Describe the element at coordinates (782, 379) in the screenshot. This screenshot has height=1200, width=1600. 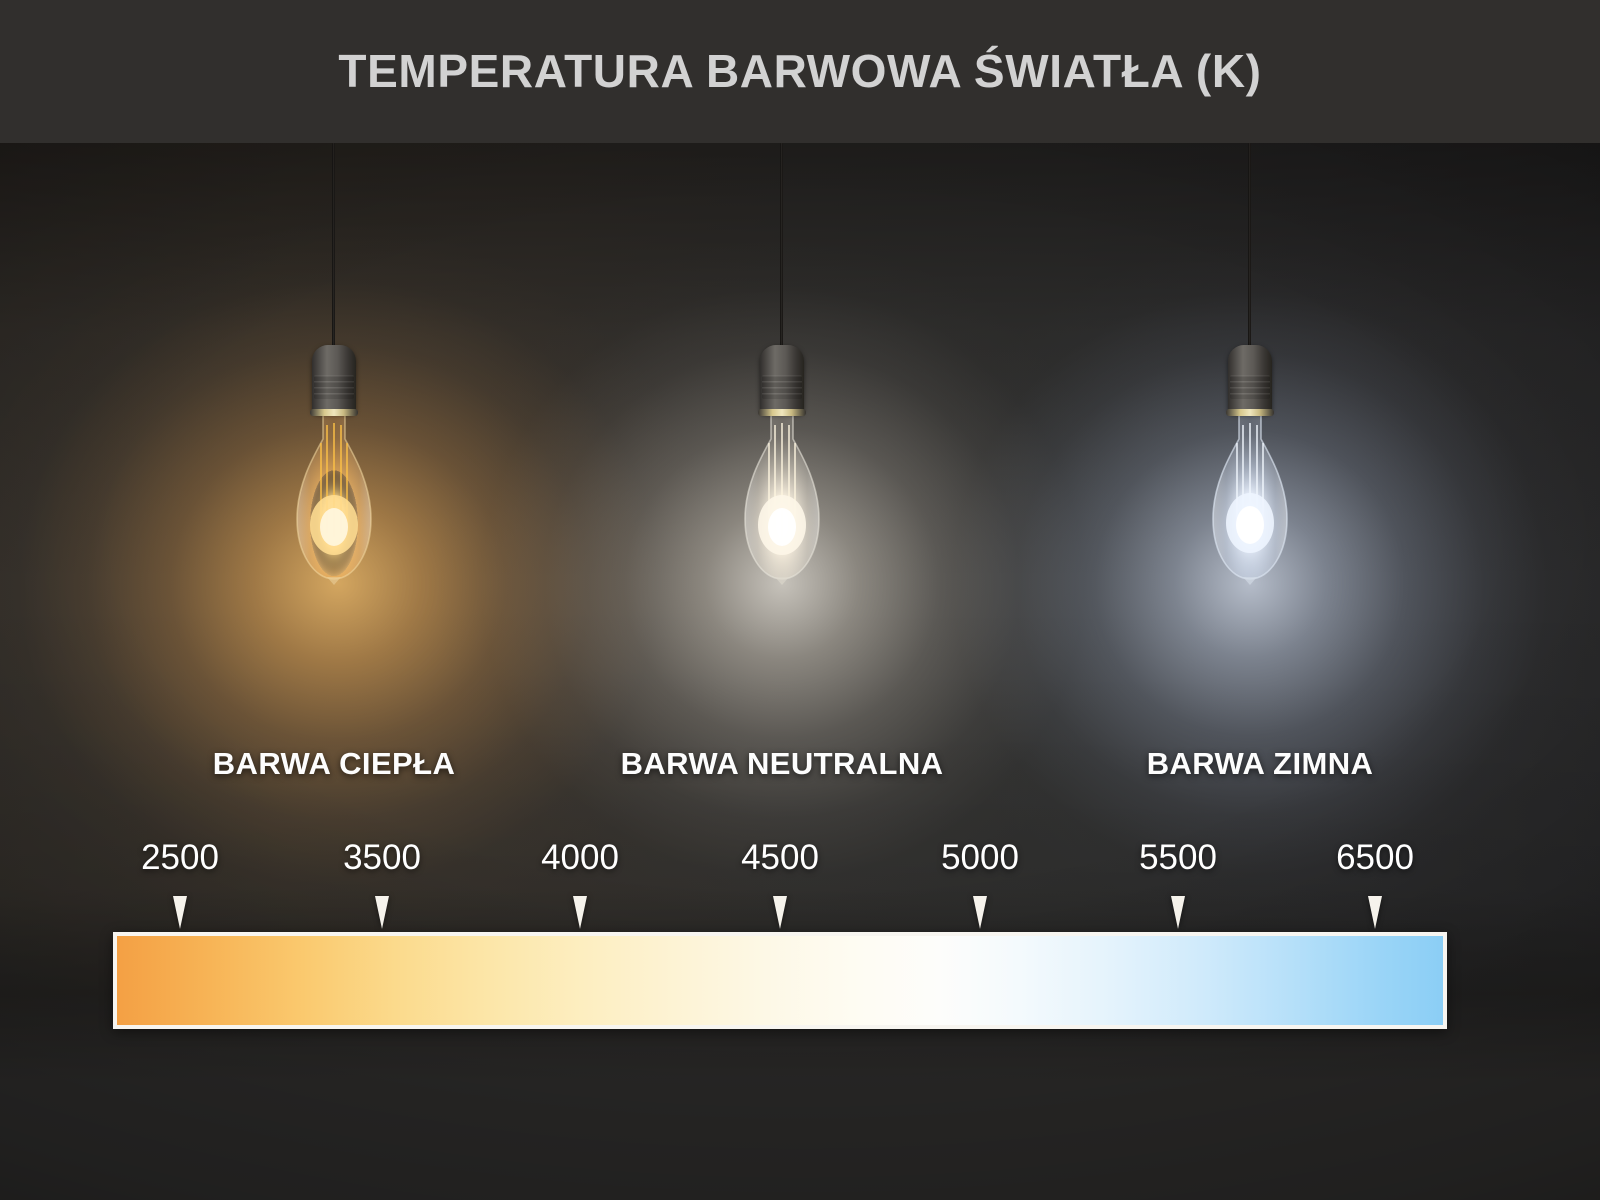
I see `lamp-socket-neutral` at that location.